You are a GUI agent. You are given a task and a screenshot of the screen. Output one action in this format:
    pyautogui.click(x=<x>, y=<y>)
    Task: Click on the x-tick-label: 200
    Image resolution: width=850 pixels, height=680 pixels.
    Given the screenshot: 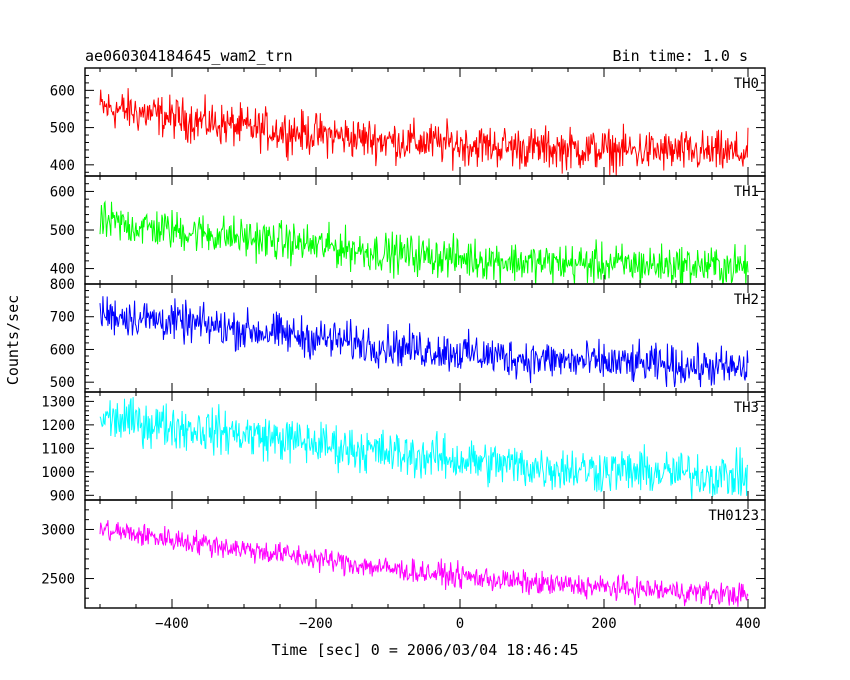 What is the action you would take?
    pyautogui.click(x=603, y=624)
    